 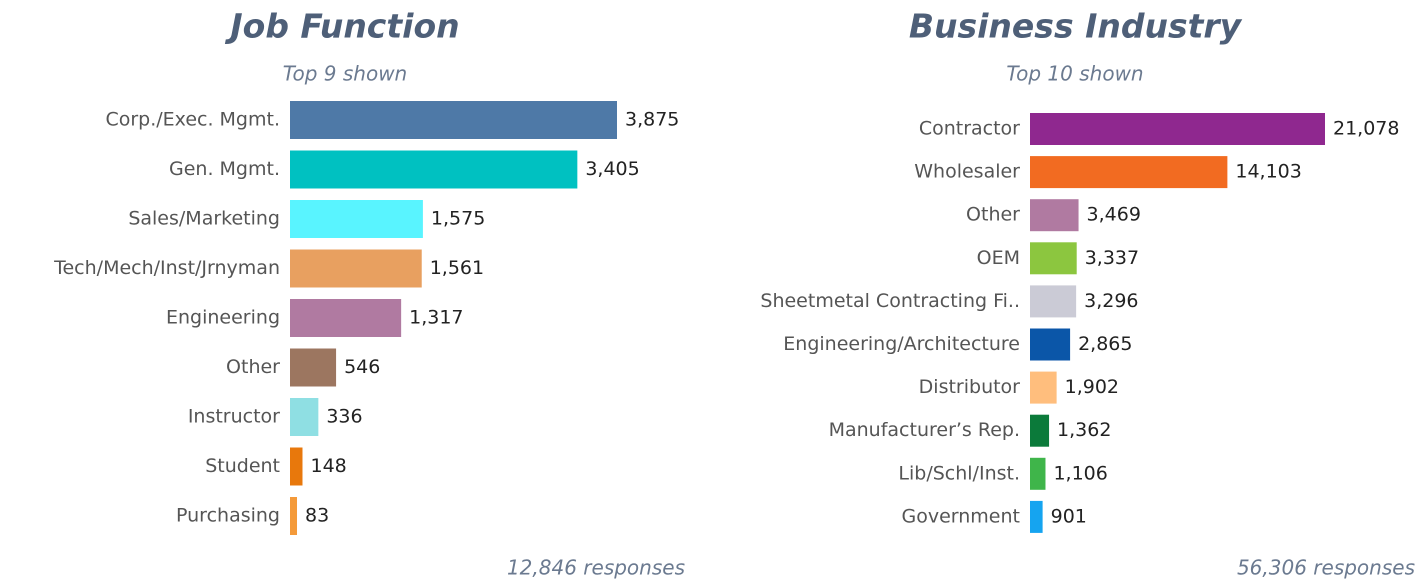 I want to click on category-label: Lib/Schl/Inst., so click(x=959, y=473).